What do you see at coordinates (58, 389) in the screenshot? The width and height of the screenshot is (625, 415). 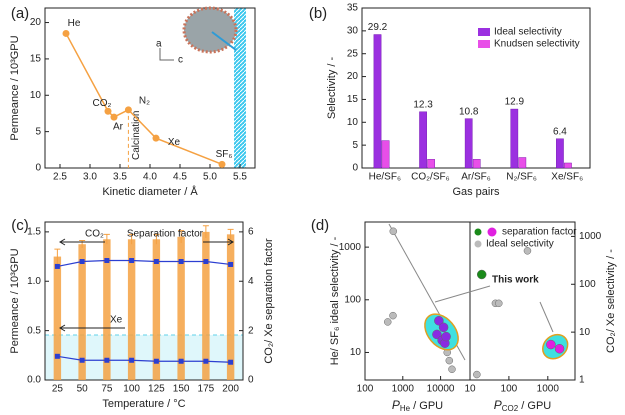 I see `x-tick-label: 25` at bounding box center [58, 389].